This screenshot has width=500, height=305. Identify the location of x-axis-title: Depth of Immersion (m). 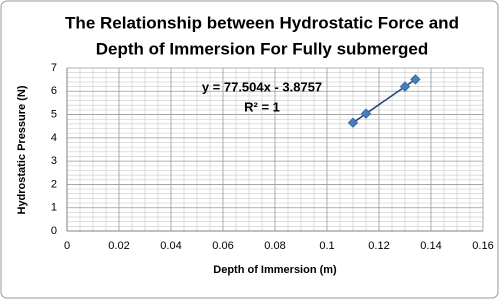
(275, 270).